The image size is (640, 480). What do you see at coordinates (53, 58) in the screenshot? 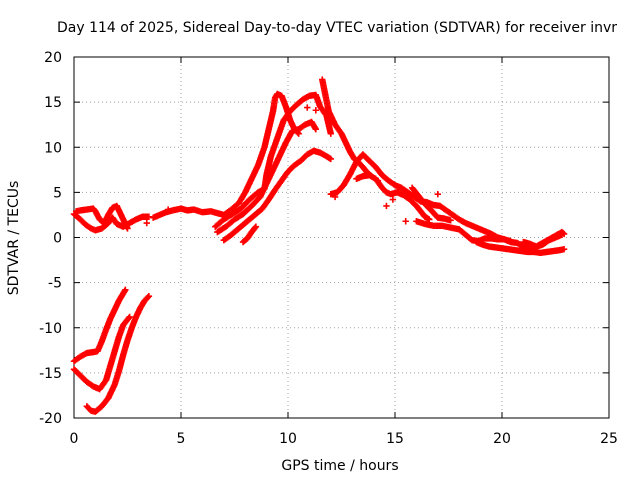
I see `y-tick-label: 20` at bounding box center [53, 58].